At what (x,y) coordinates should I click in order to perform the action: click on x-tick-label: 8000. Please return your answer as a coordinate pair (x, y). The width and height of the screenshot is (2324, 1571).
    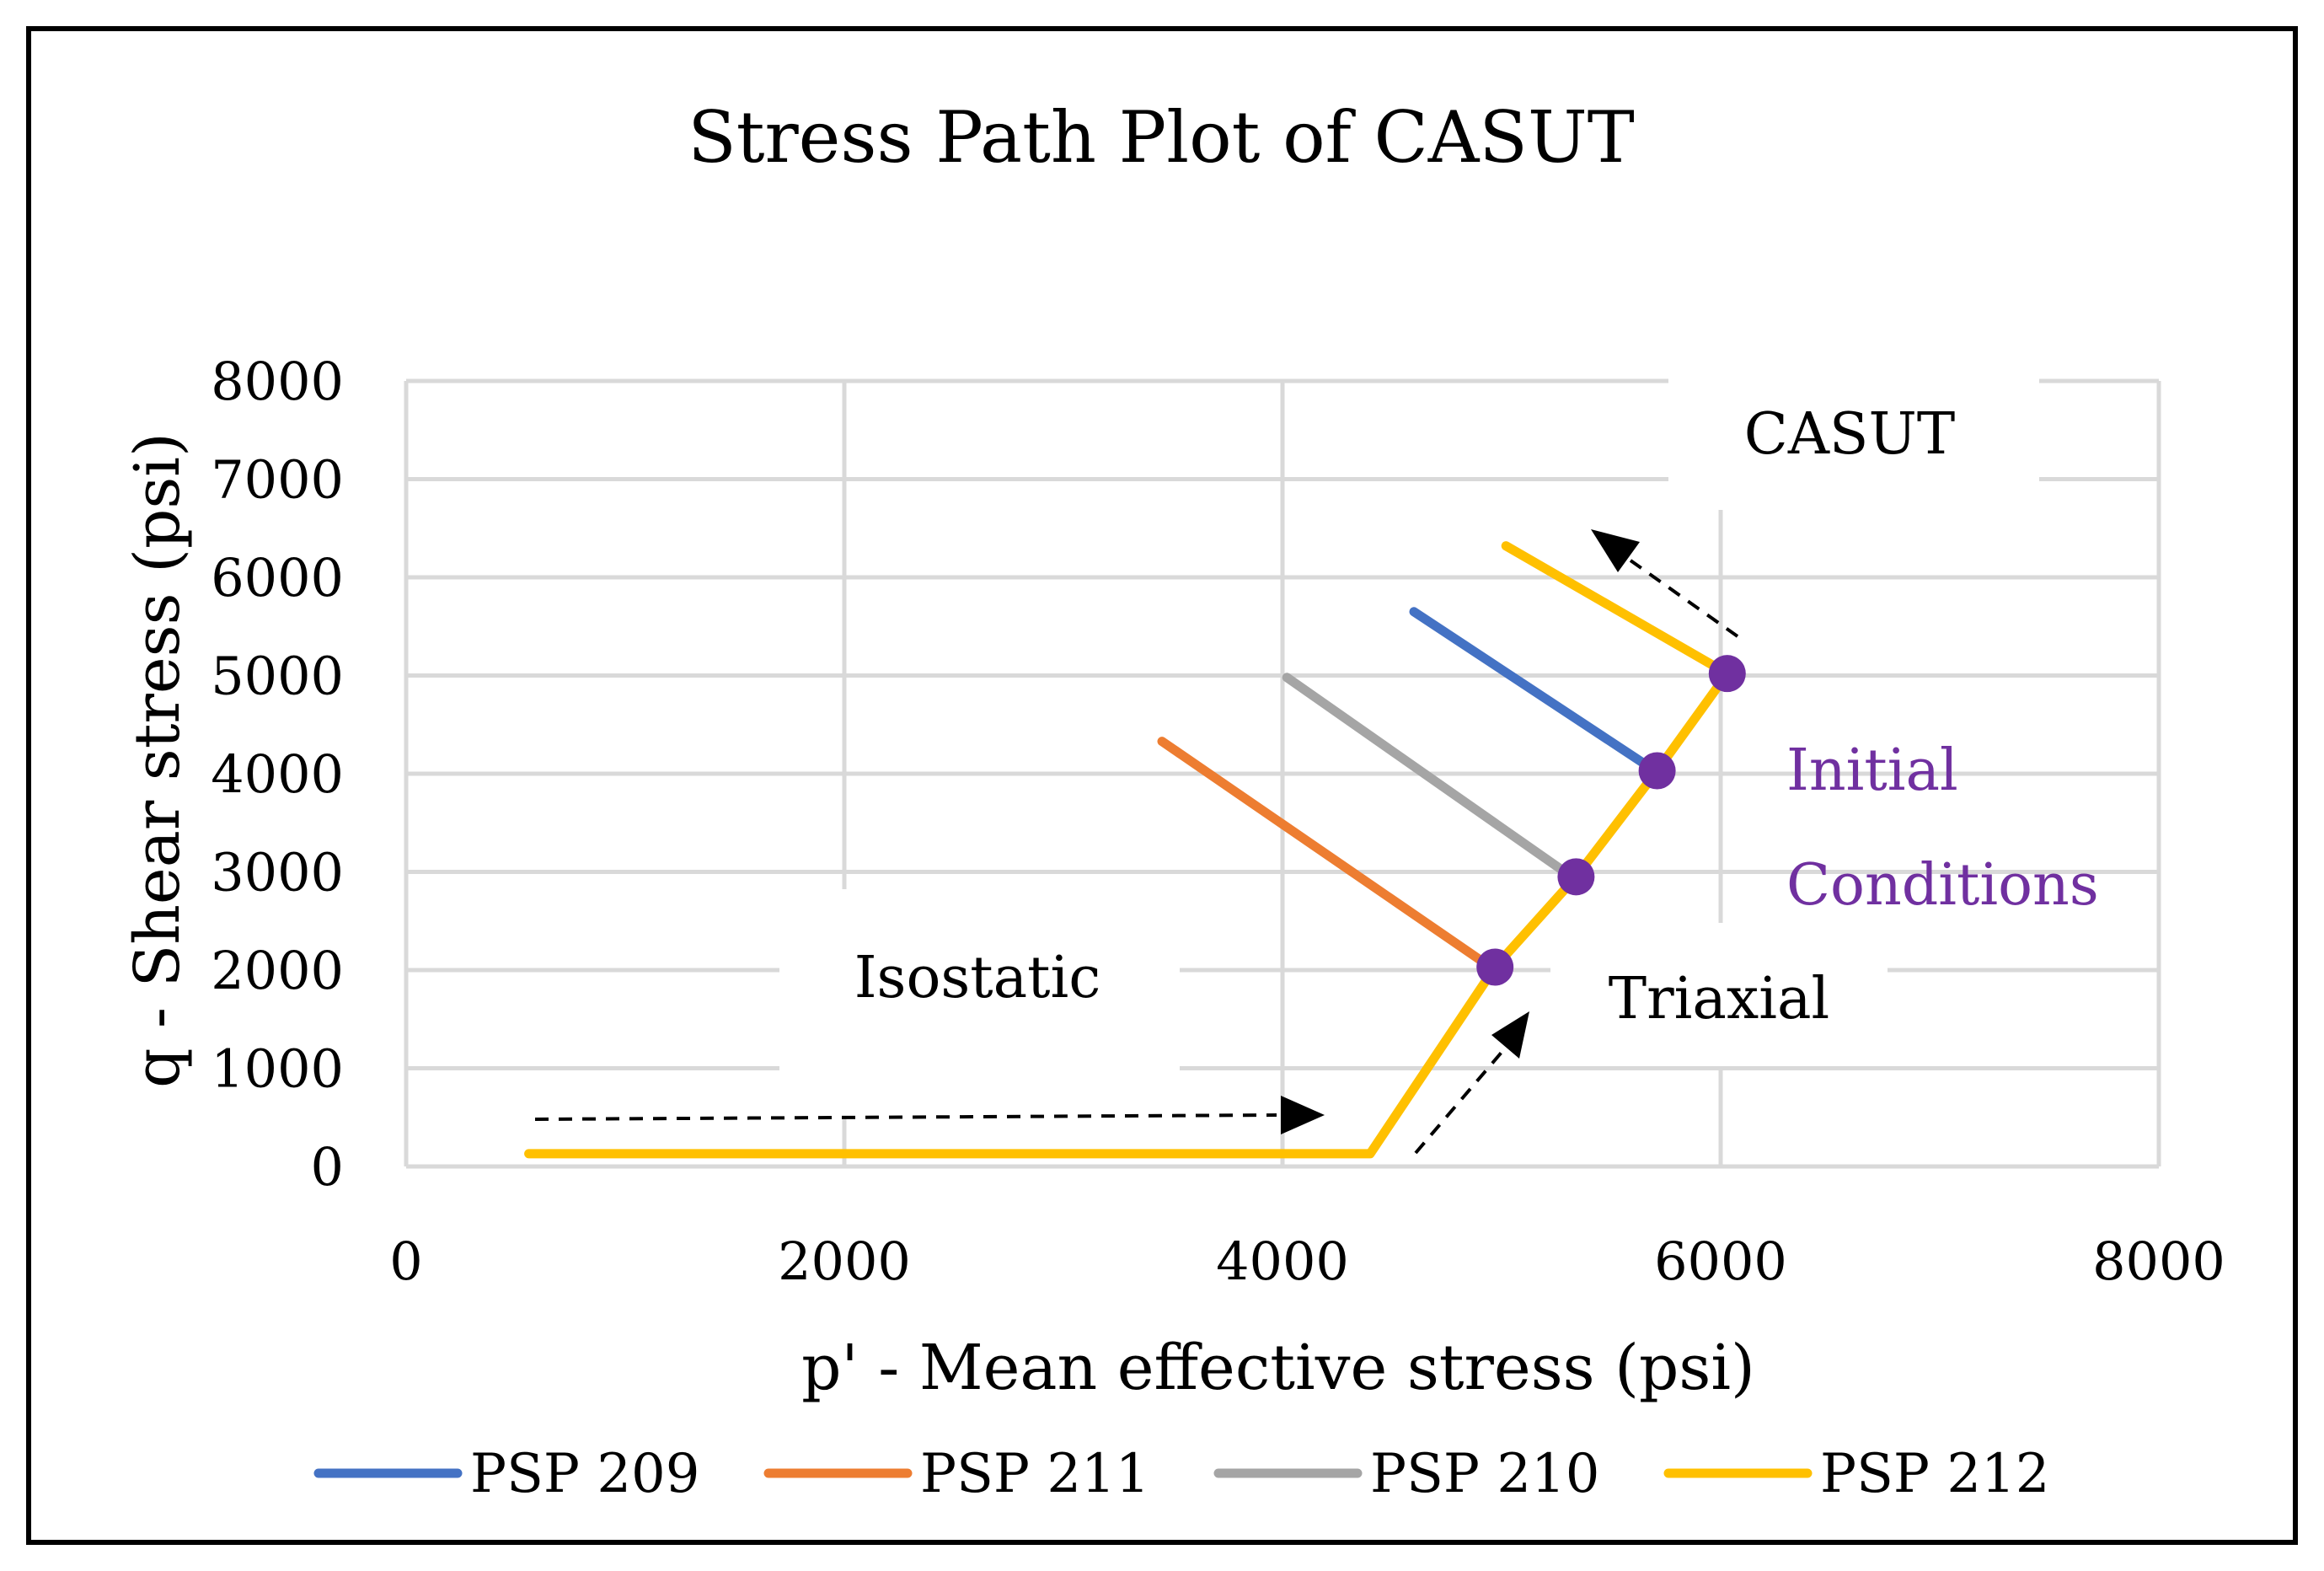
    Looking at the image, I should click on (2159, 1261).